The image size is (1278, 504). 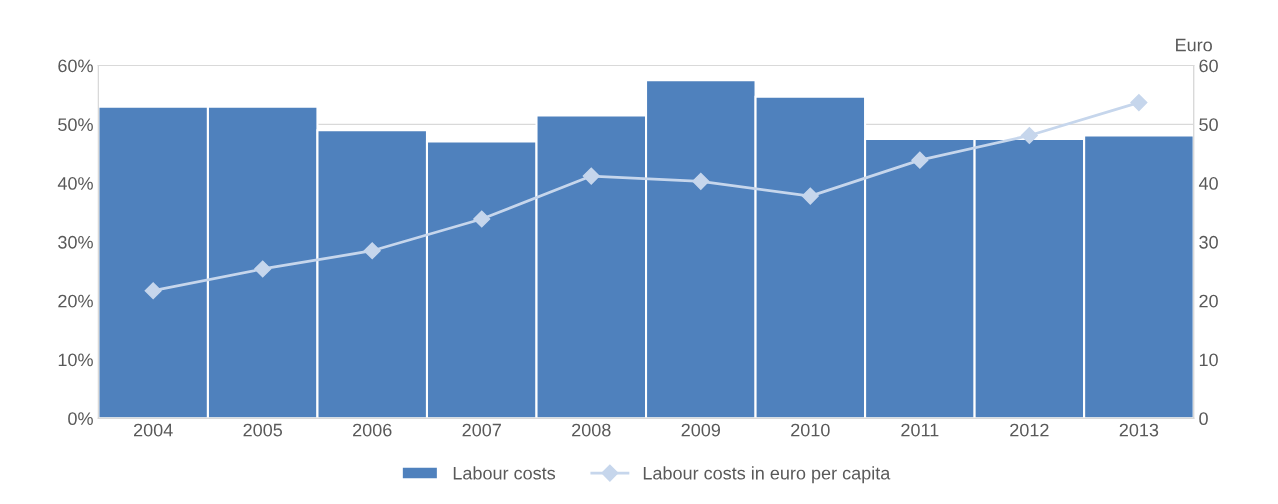 What do you see at coordinates (920, 430) in the screenshot?
I see `x-tick-label: 2011` at bounding box center [920, 430].